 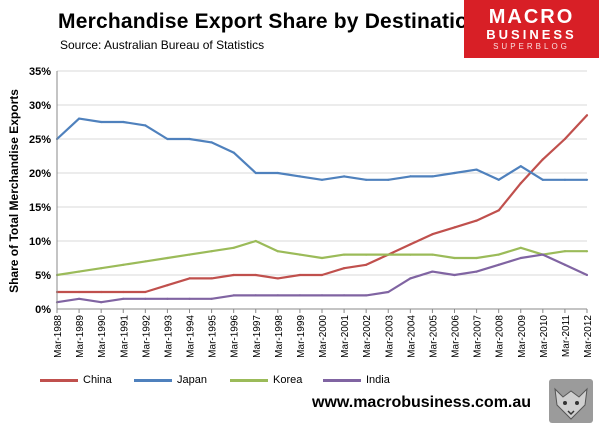 What do you see at coordinates (588, 336) in the screenshot?
I see `x-tick-label: Mar-2012` at bounding box center [588, 336].